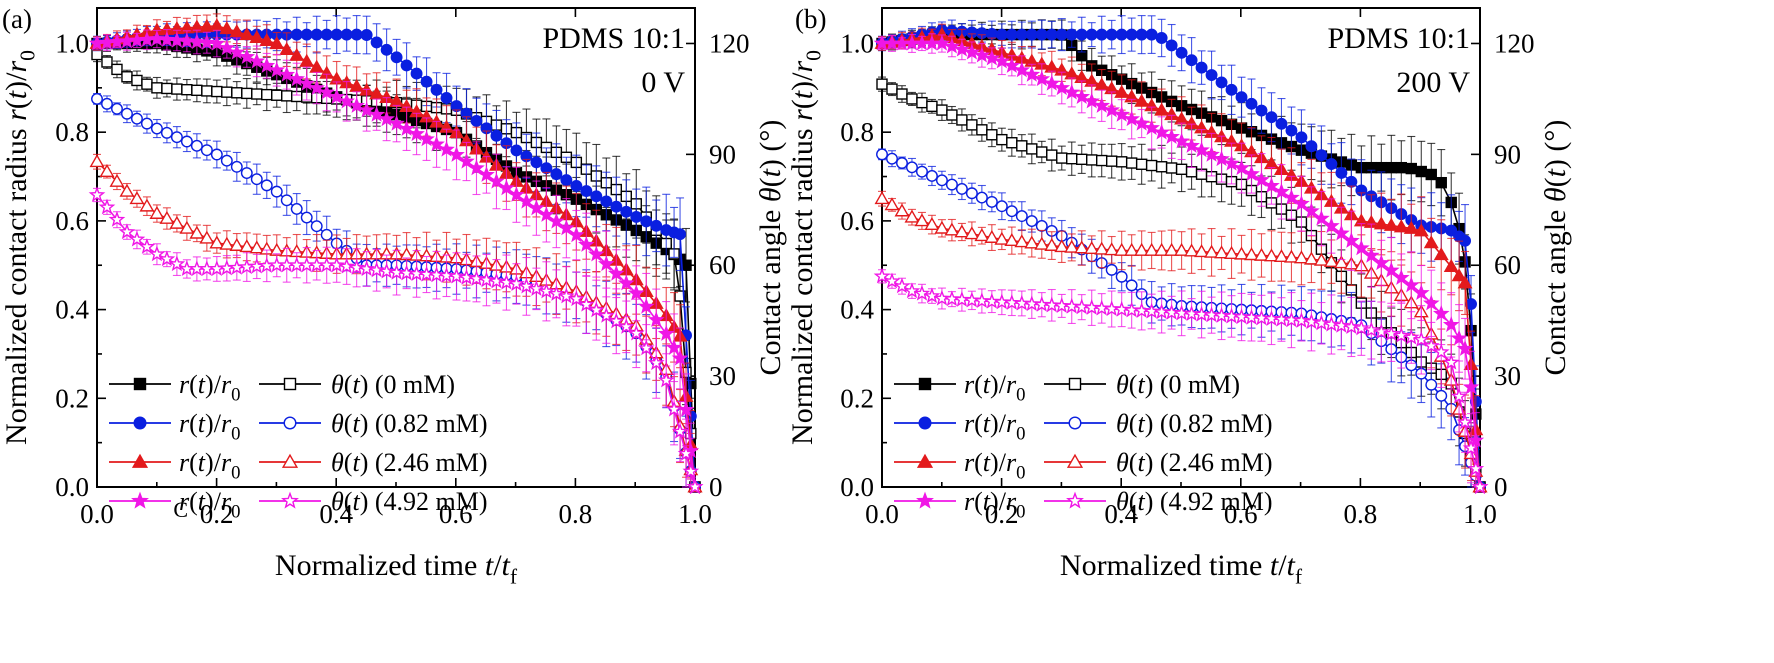  I want to click on x-tick-label: 1.0, so click(1480, 514).